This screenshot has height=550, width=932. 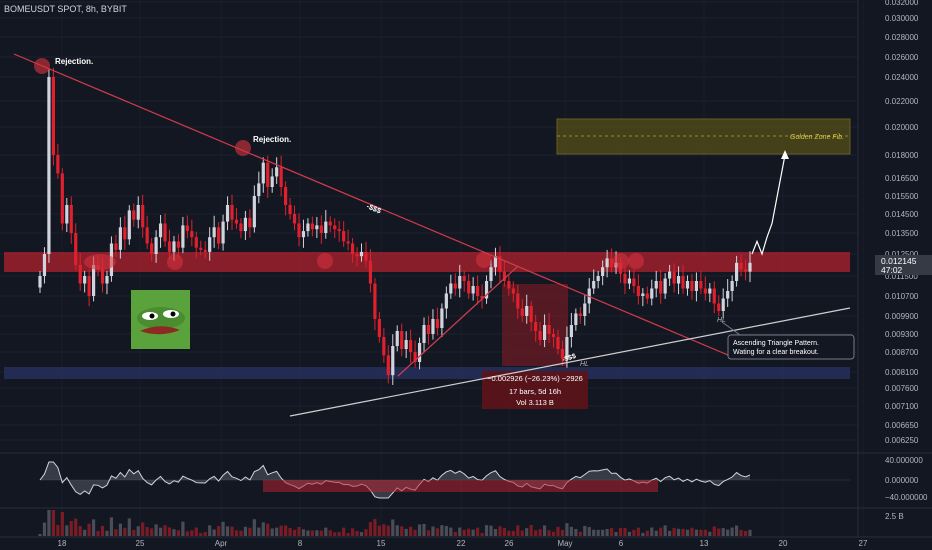 I want to click on rejection-label: Rejection., so click(x=272, y=139).